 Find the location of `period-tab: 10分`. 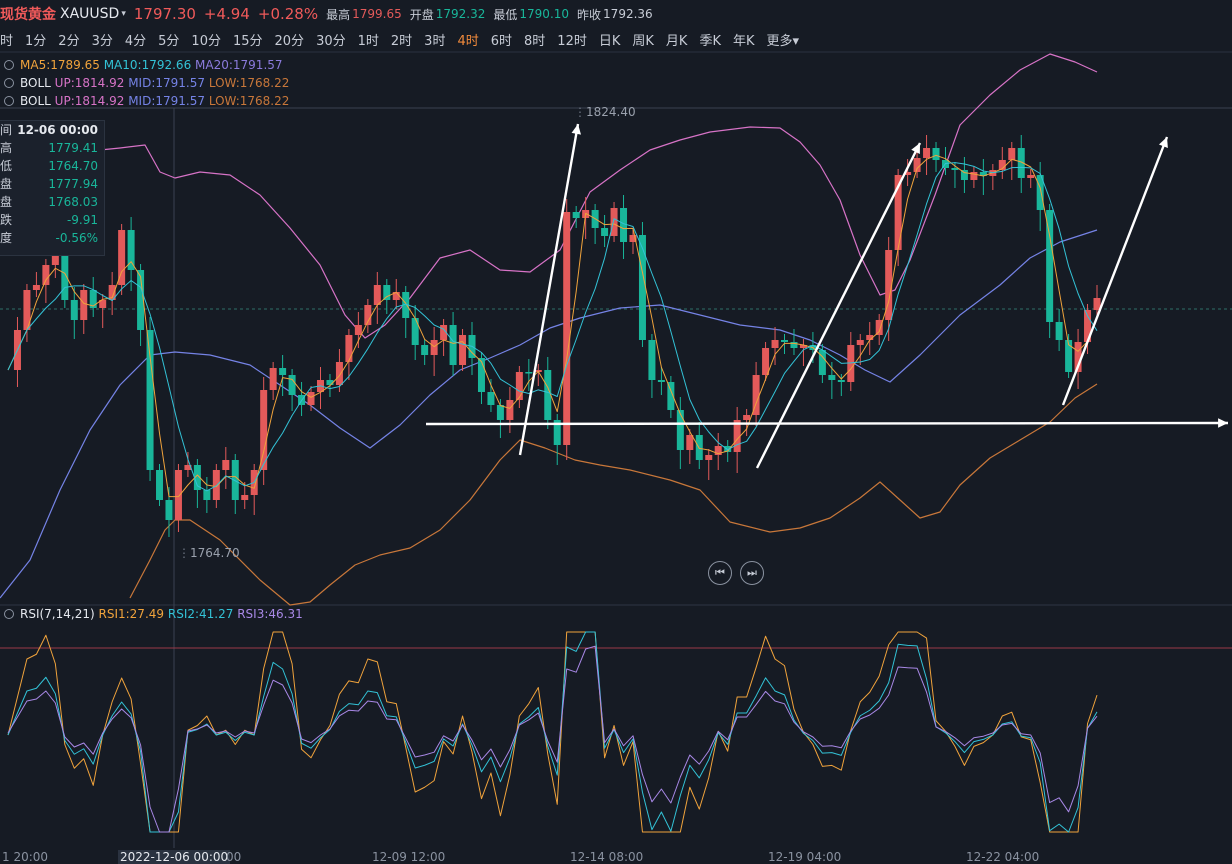

period-tab: 10分 is located at coordinates (206, 41).